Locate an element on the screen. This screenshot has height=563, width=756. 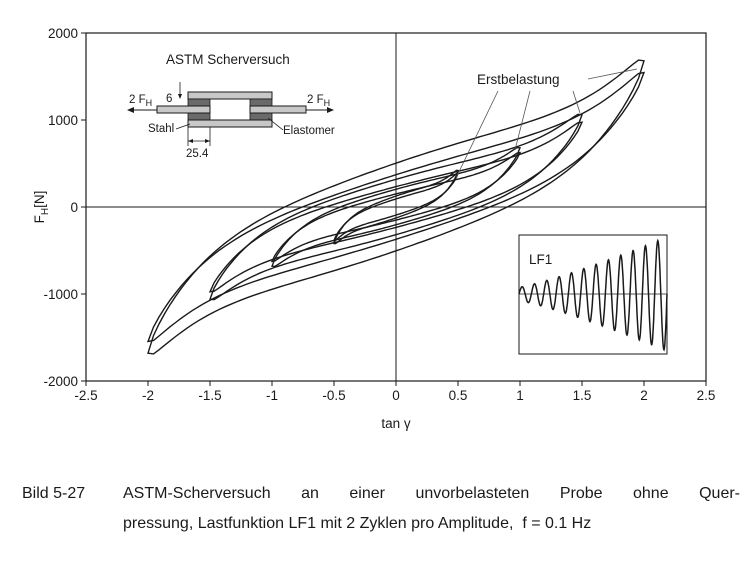
erstbelastung-leaders is located at coordinates (546, 123).